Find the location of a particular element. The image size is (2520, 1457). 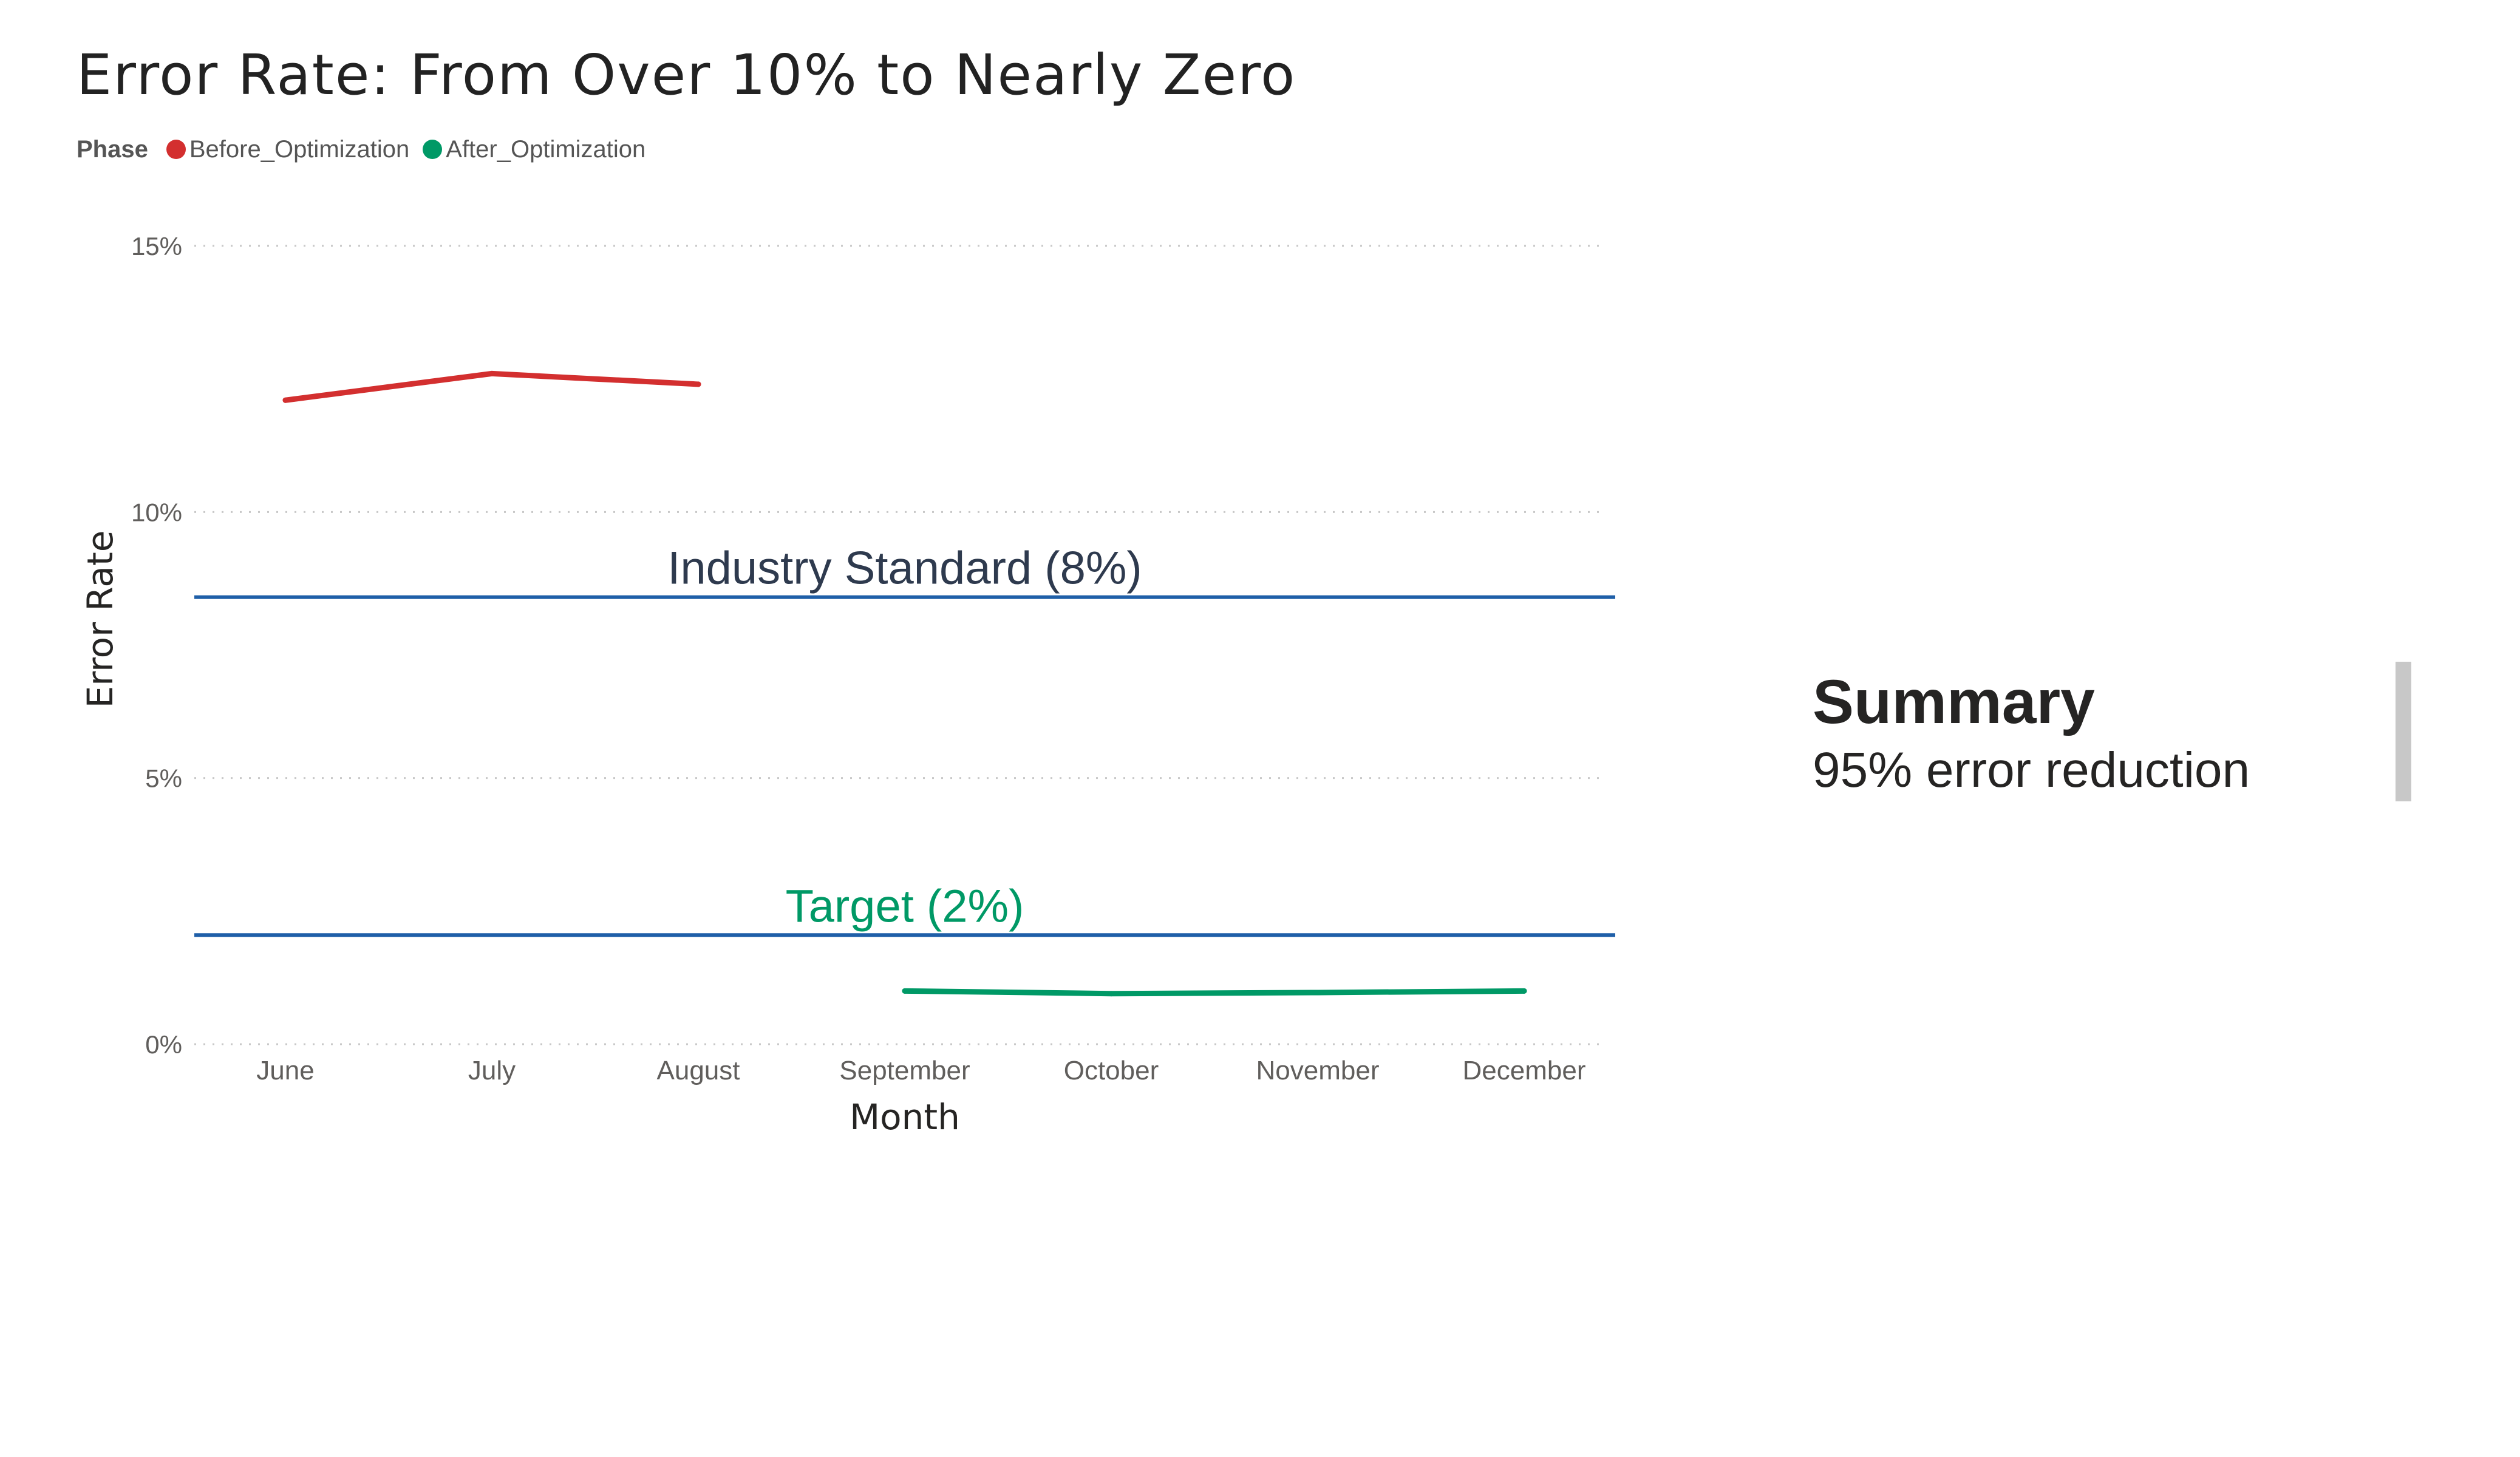

x-axis-title: Month is located at coordinates (905, 1117).